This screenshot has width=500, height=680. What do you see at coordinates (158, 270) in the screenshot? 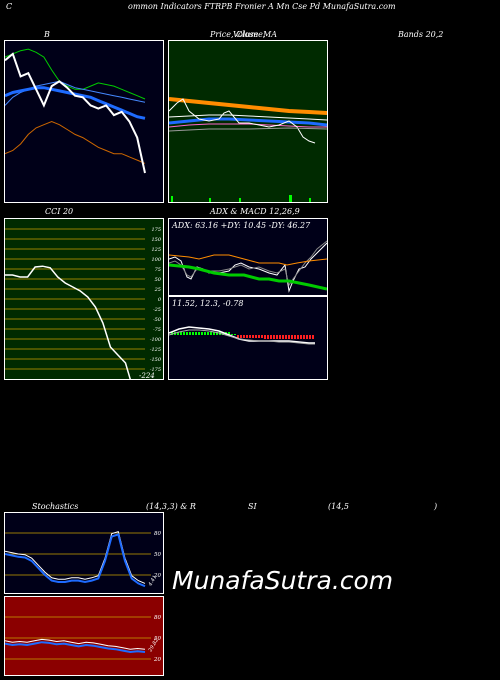
I see `cci-tick-label: 75` at bounding box center [158, 270].